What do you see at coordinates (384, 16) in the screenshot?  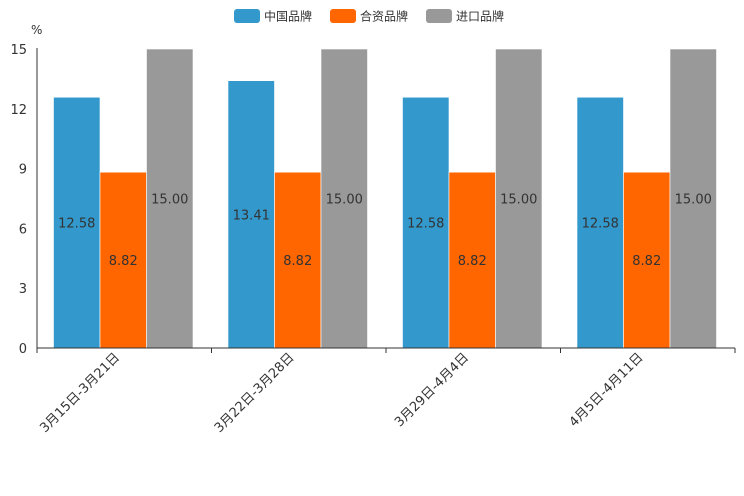 I see `legend-label: 合资品牌` at bounding box center [384, 16].